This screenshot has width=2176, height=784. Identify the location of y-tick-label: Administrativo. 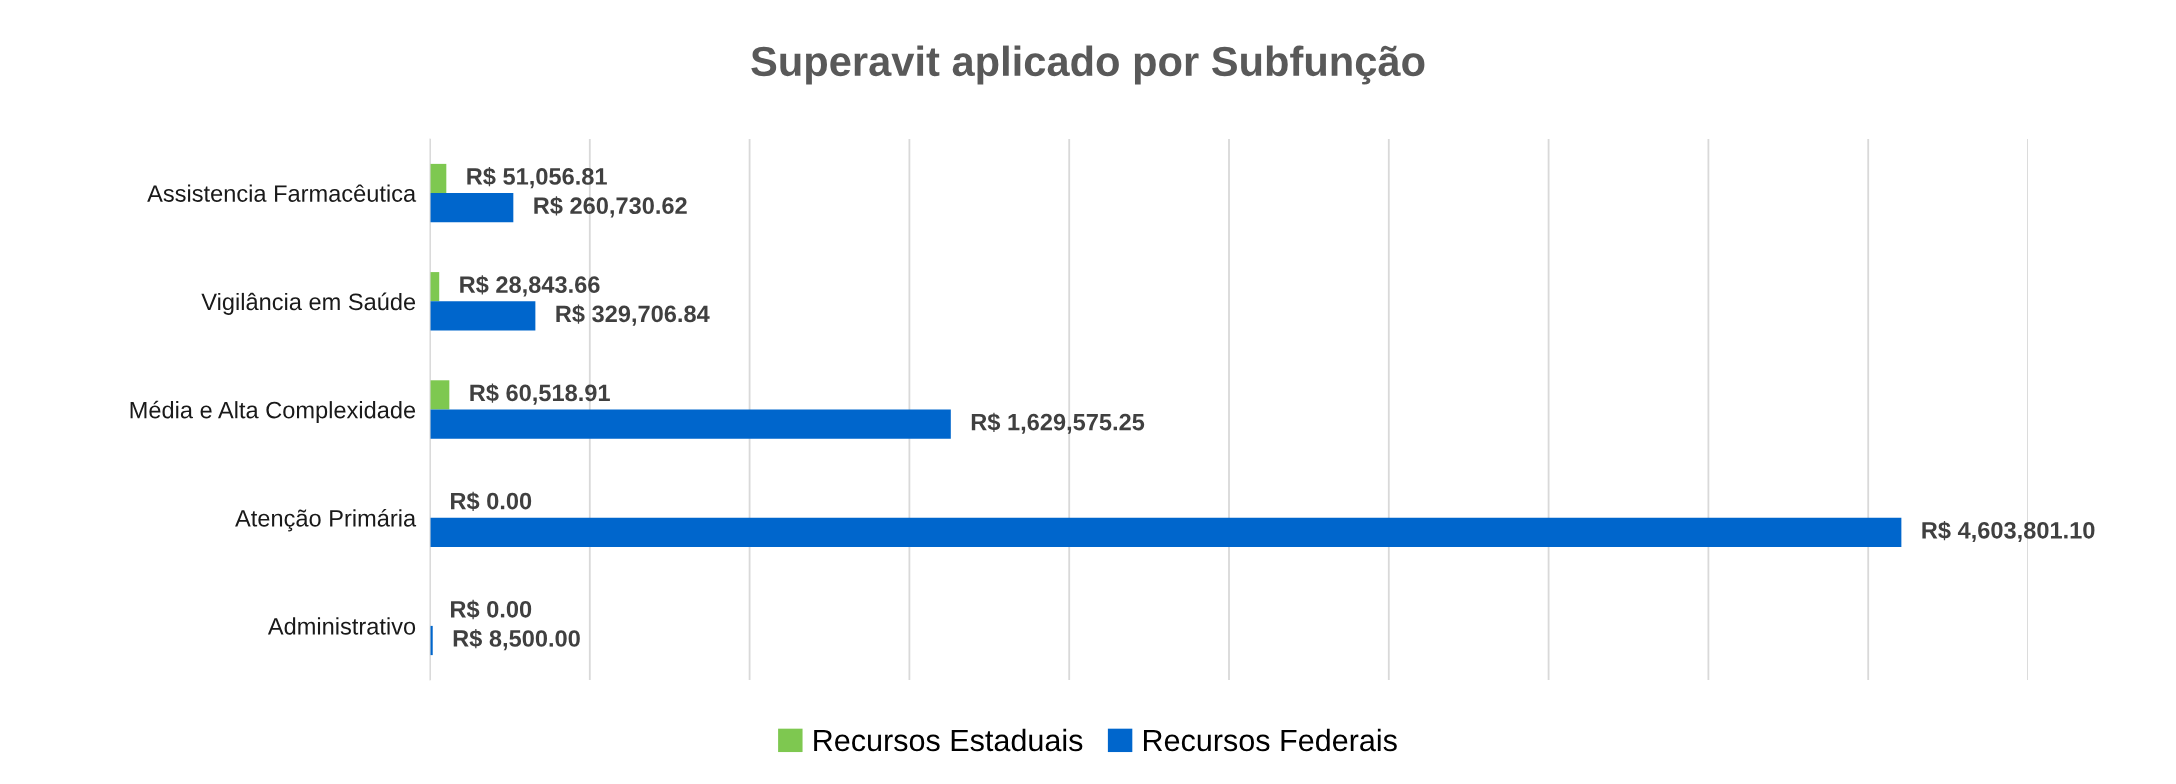
(341, 626).